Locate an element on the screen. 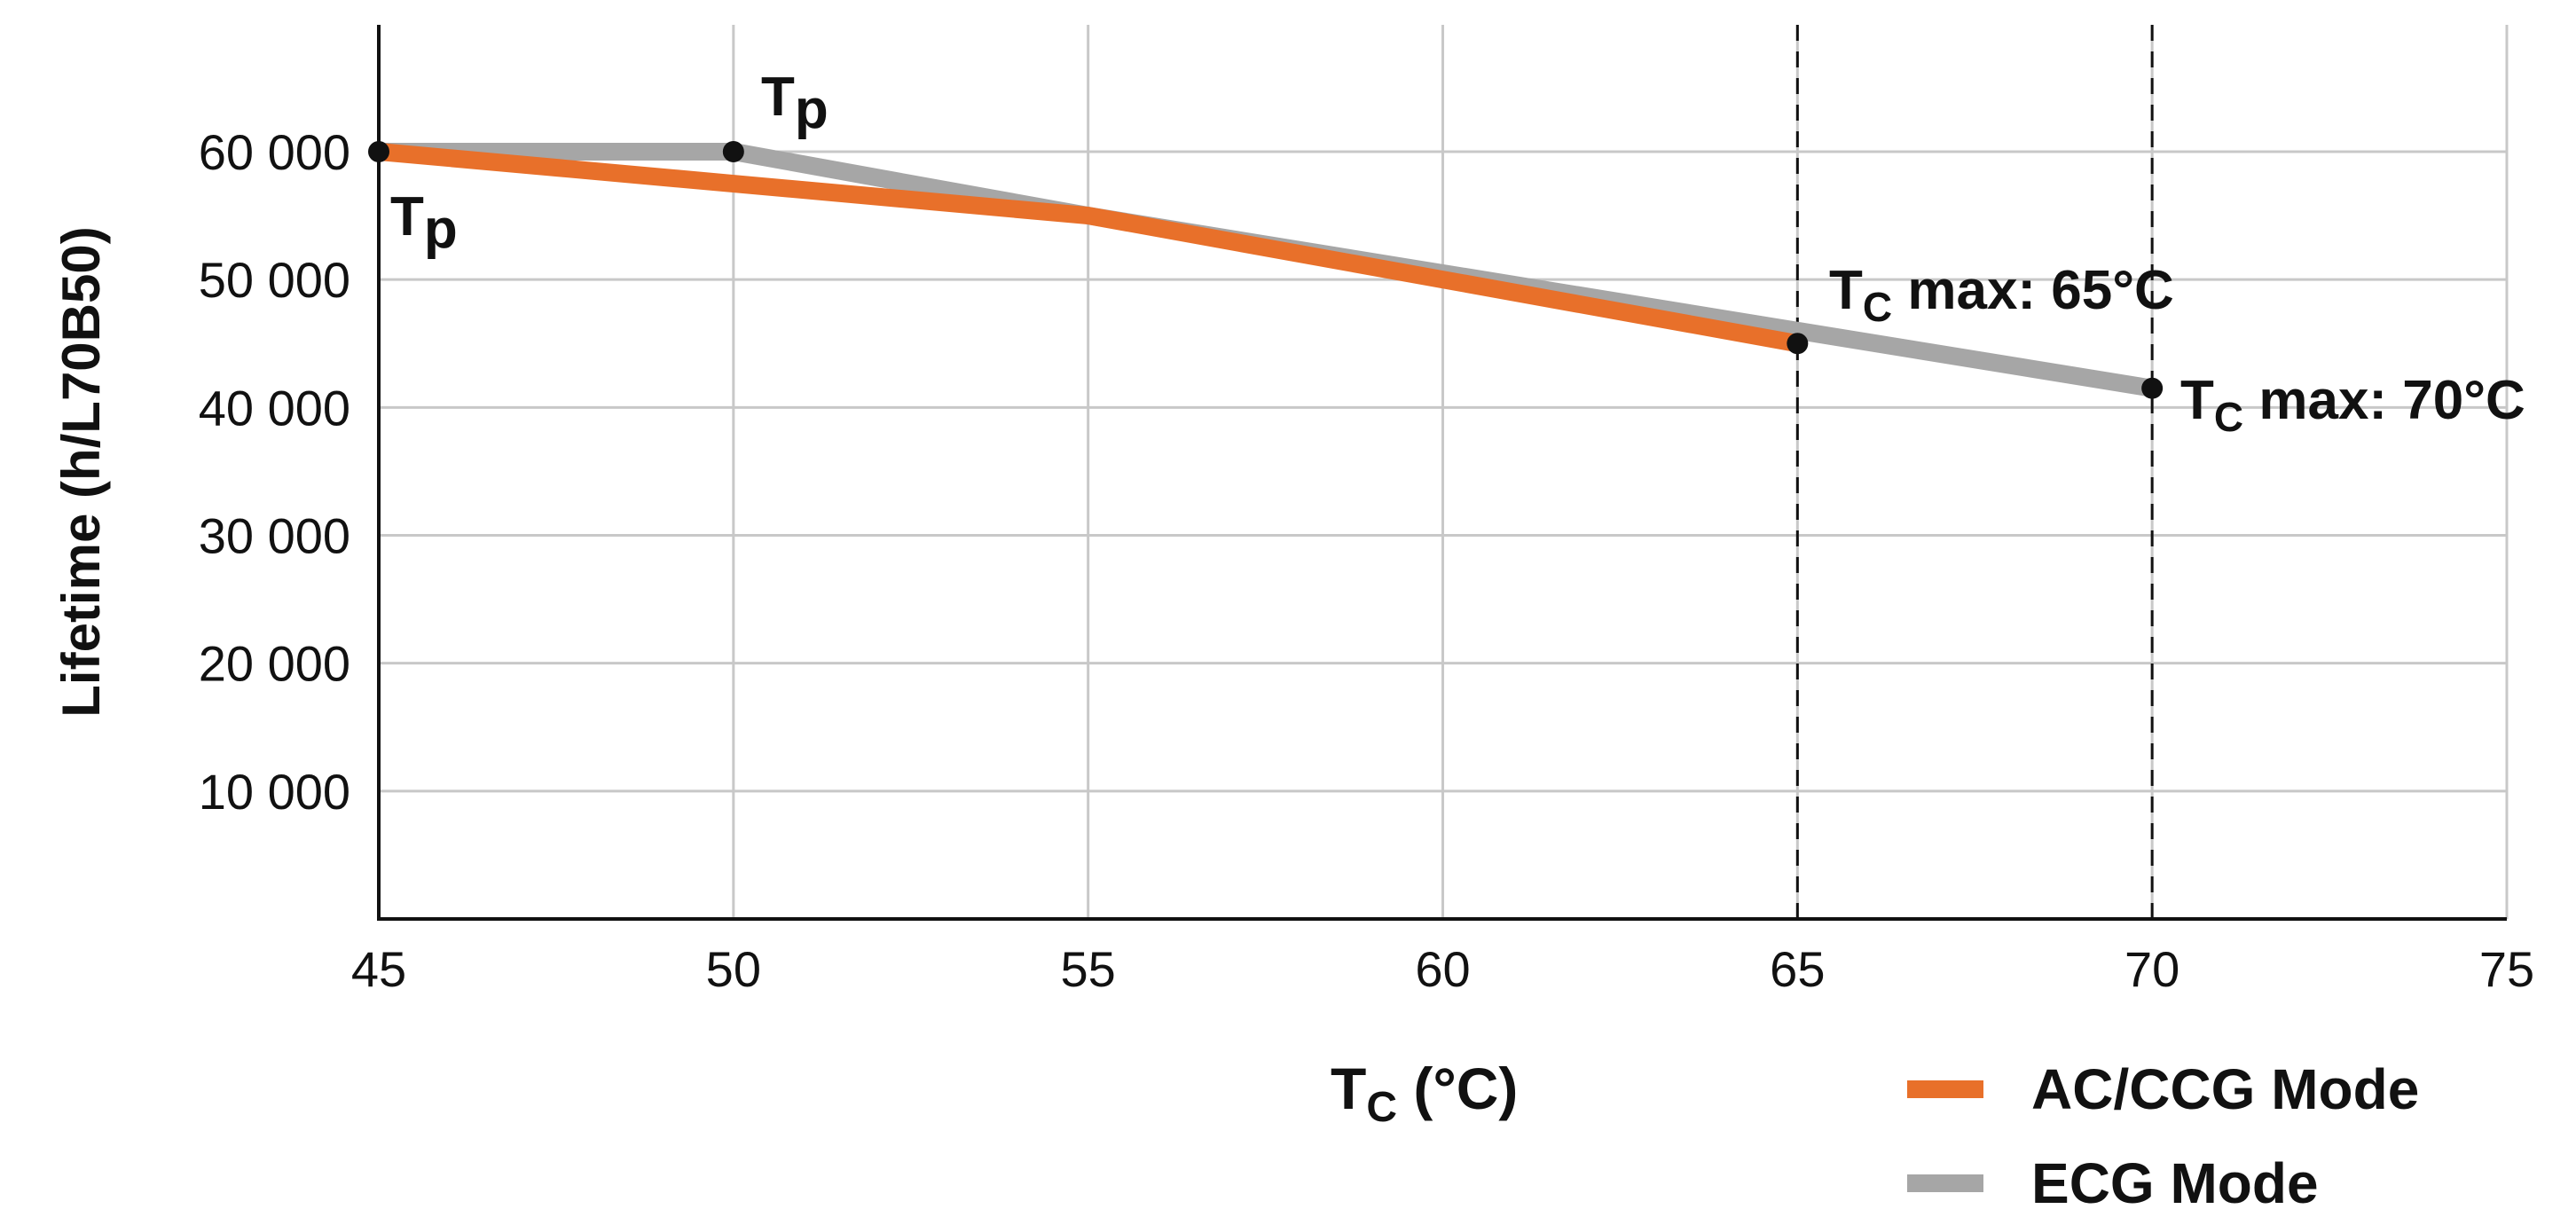 This screenshot has width=2576, height=1217. x-tick-label: 65 is located at coordinates (1797, 969).